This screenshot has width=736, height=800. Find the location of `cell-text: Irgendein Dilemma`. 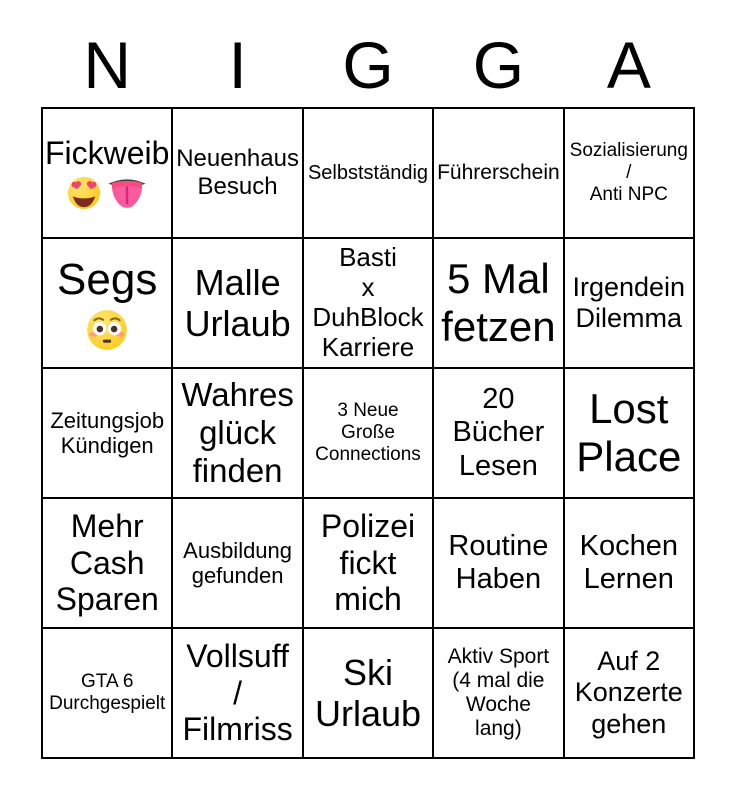

cell-text: Irgendein Dilemma is located at coordinates (629, 302).